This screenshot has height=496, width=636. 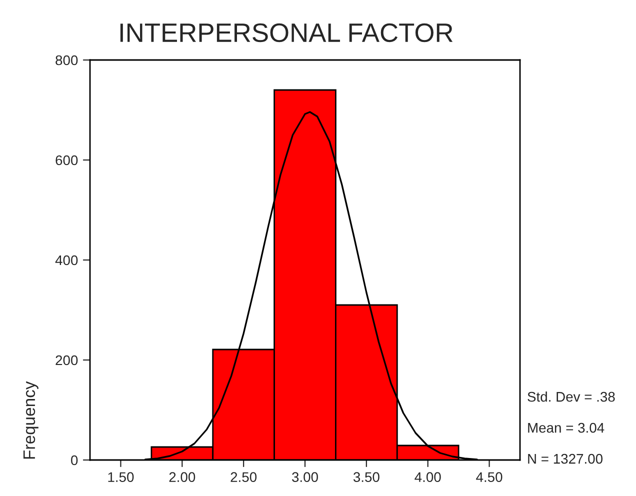 I want to click on x-tick-label: 4.00, so click(x=427, y=477).